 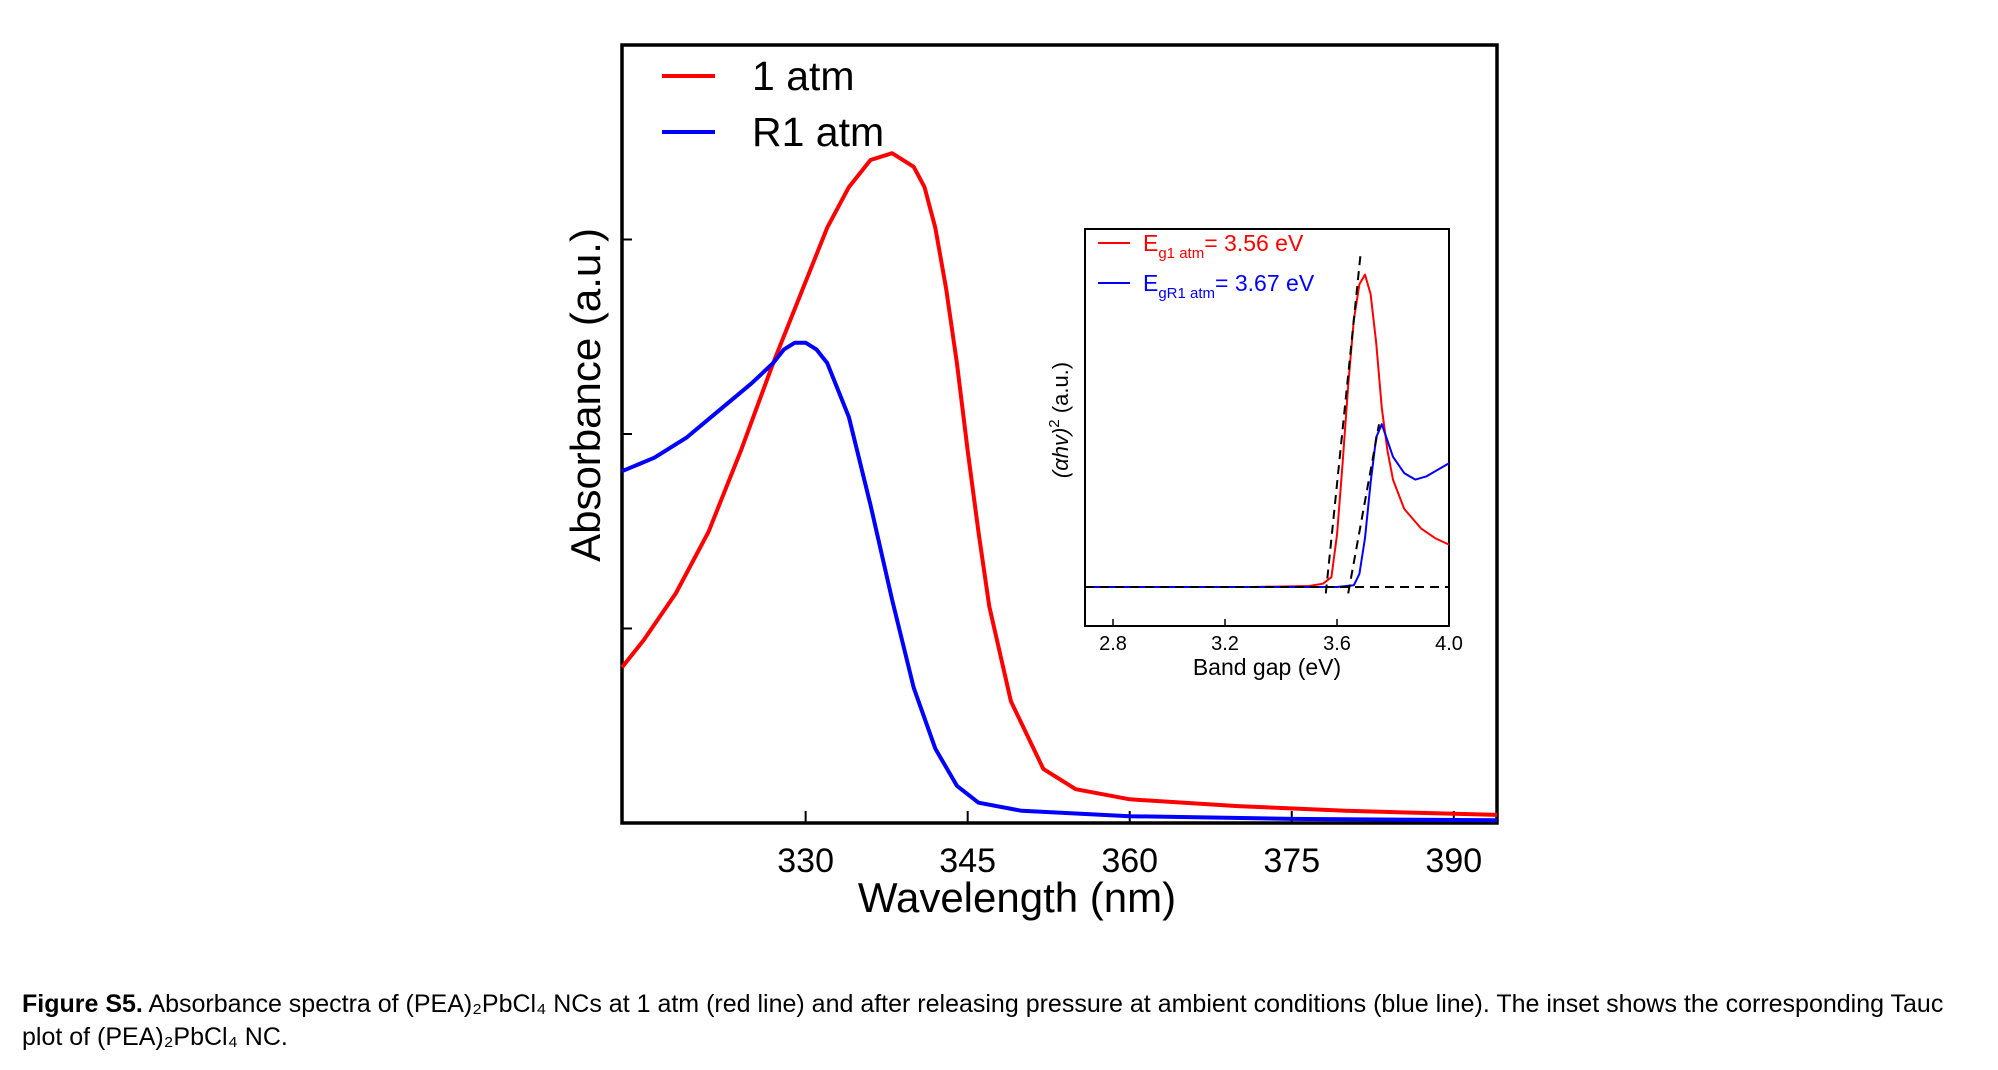 I want to click on inset-legend-red-rest: = 3.56 eV, so click(x=1254, y=243).